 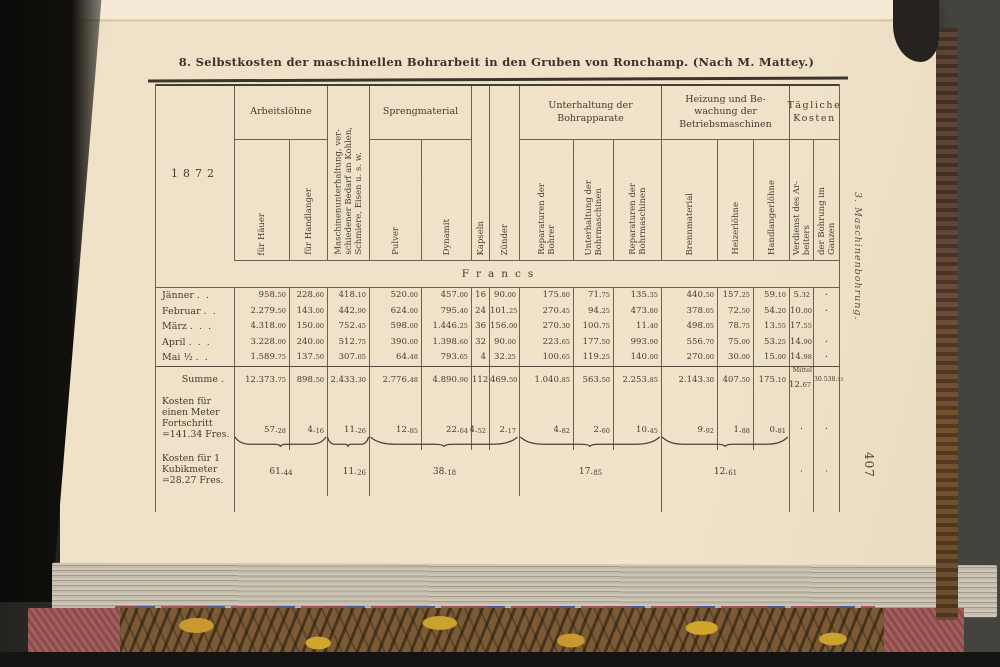 I want to click on value-cell: 1.446.25, so click(x=446, y=327).